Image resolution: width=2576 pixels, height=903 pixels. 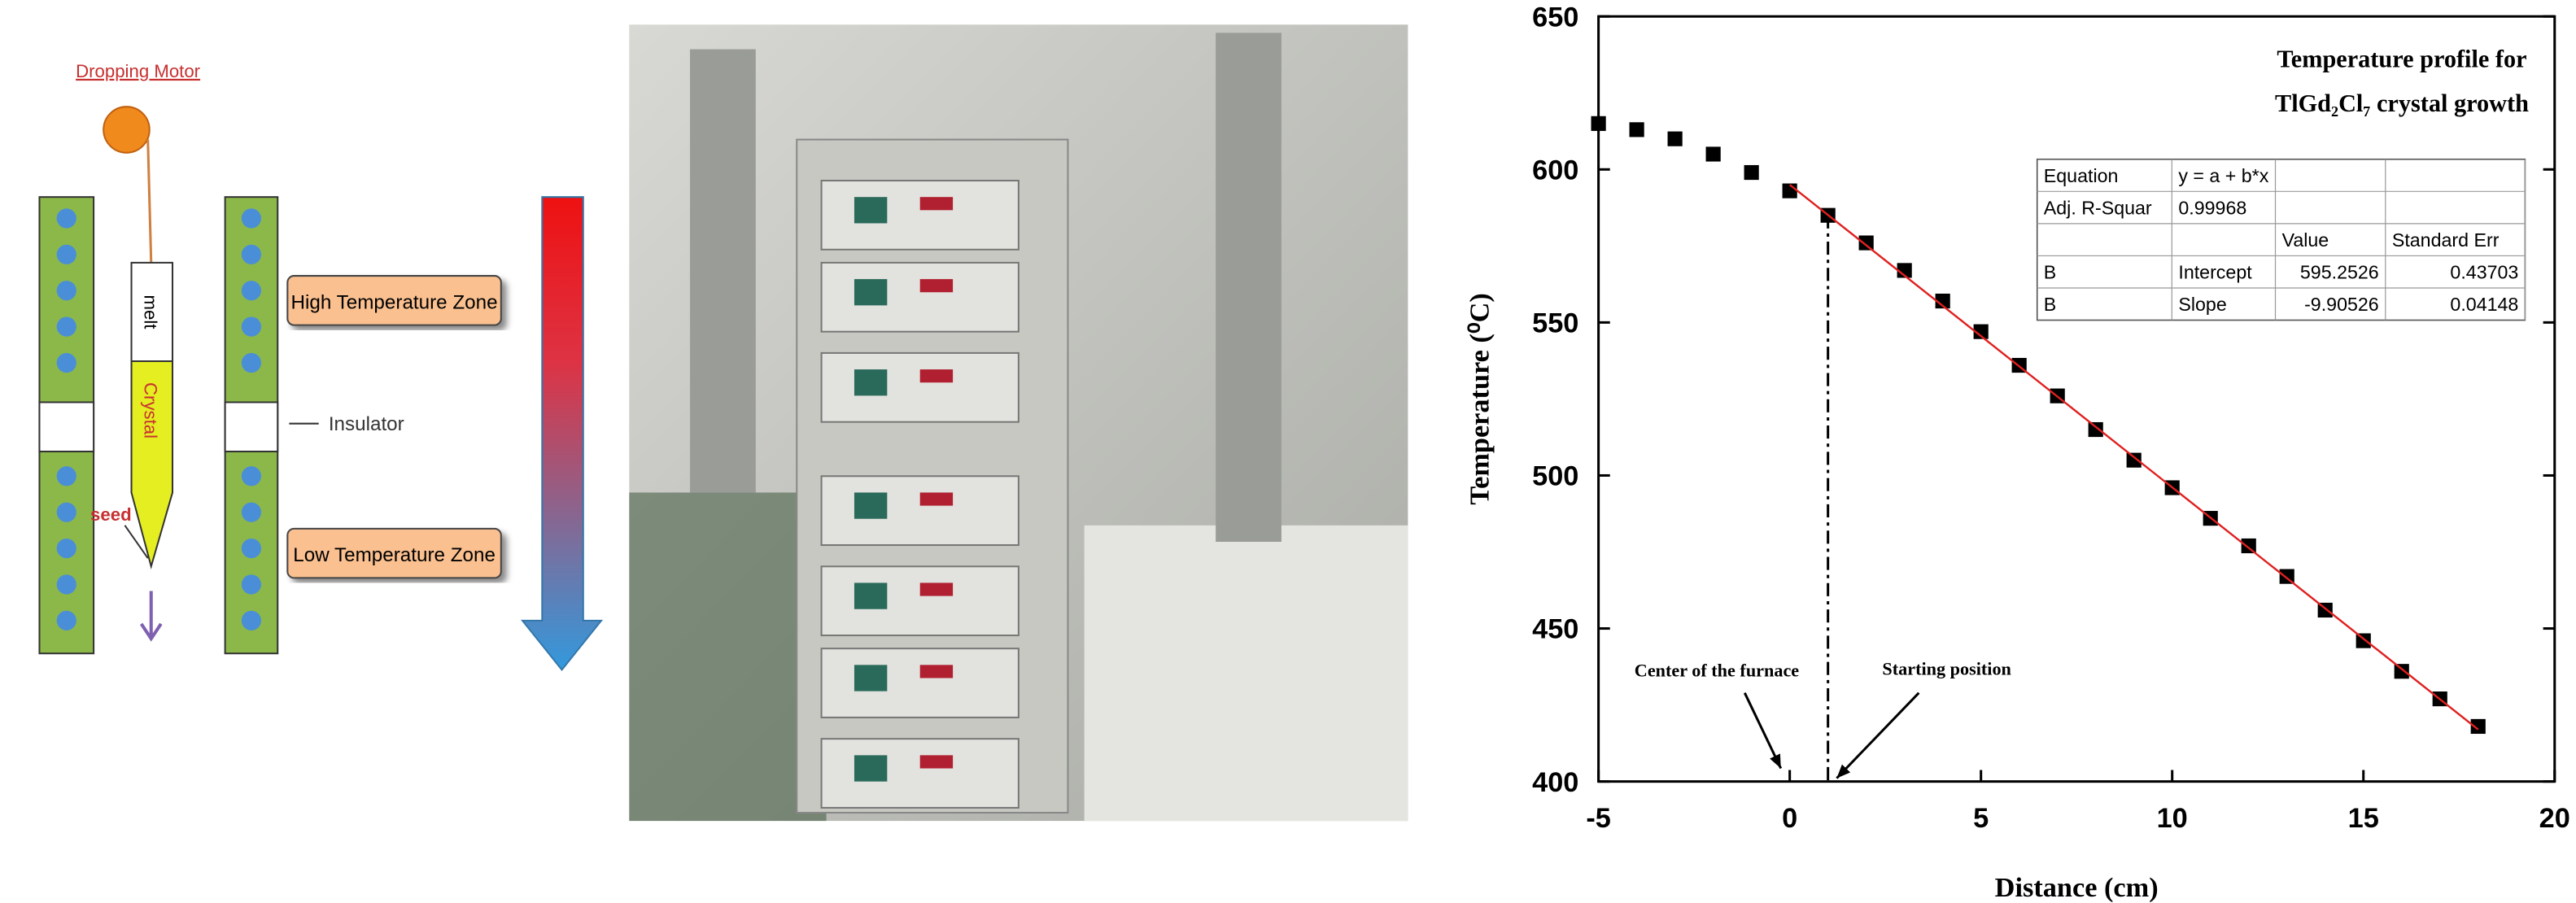 What do you see at coordinates (1555, 477) in the screenshot?
I see `y-tick-label: 500` at bounding box center [1555, 477].